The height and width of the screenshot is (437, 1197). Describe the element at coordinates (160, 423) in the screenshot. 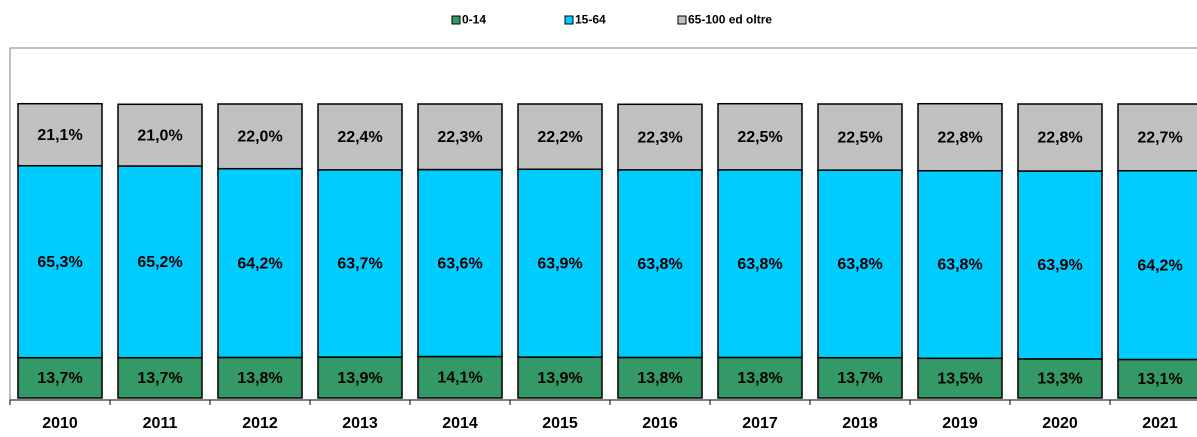

I see `x-tick-label: 2011` at that location.